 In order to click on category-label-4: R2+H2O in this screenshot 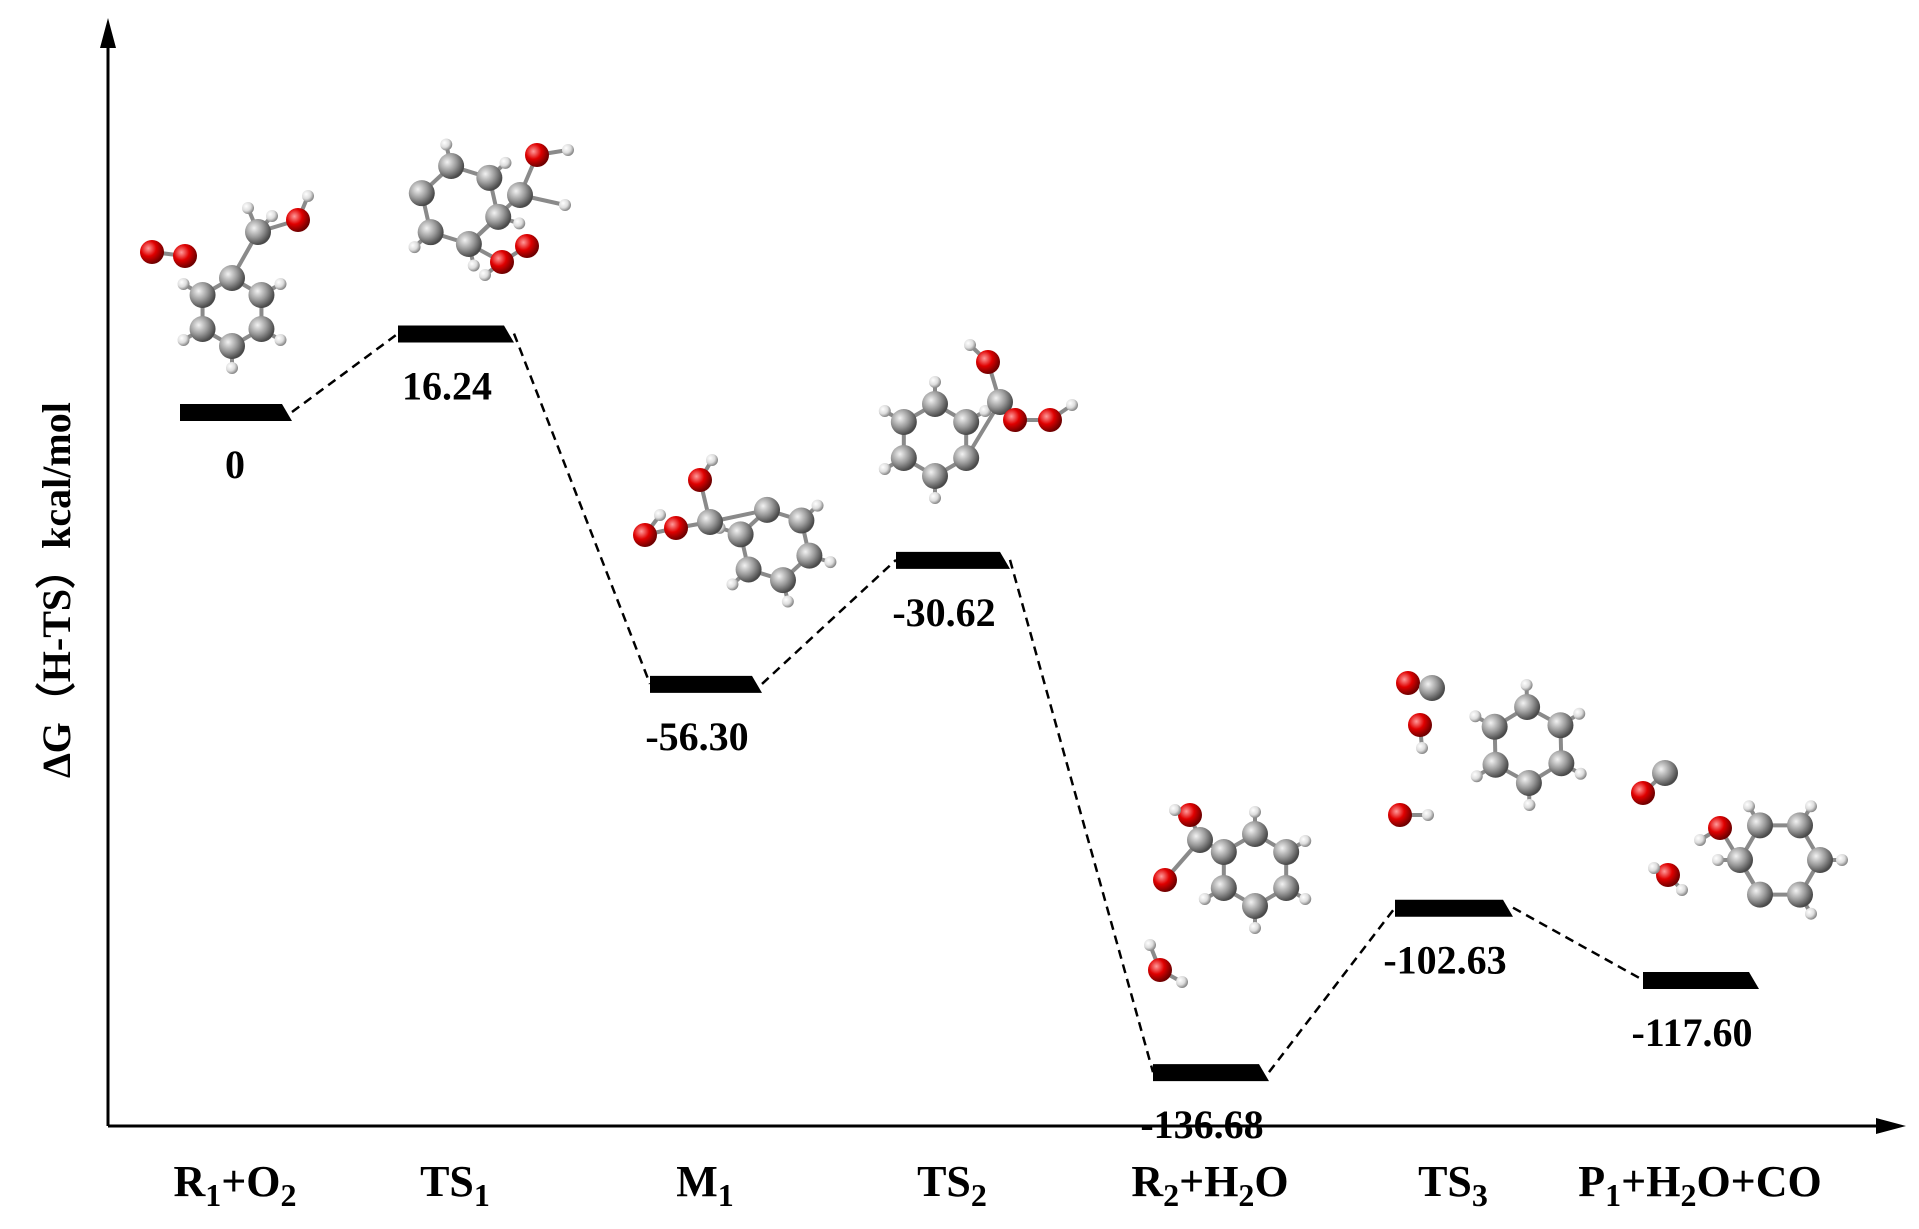, I will do `click(1209, 1185)`.